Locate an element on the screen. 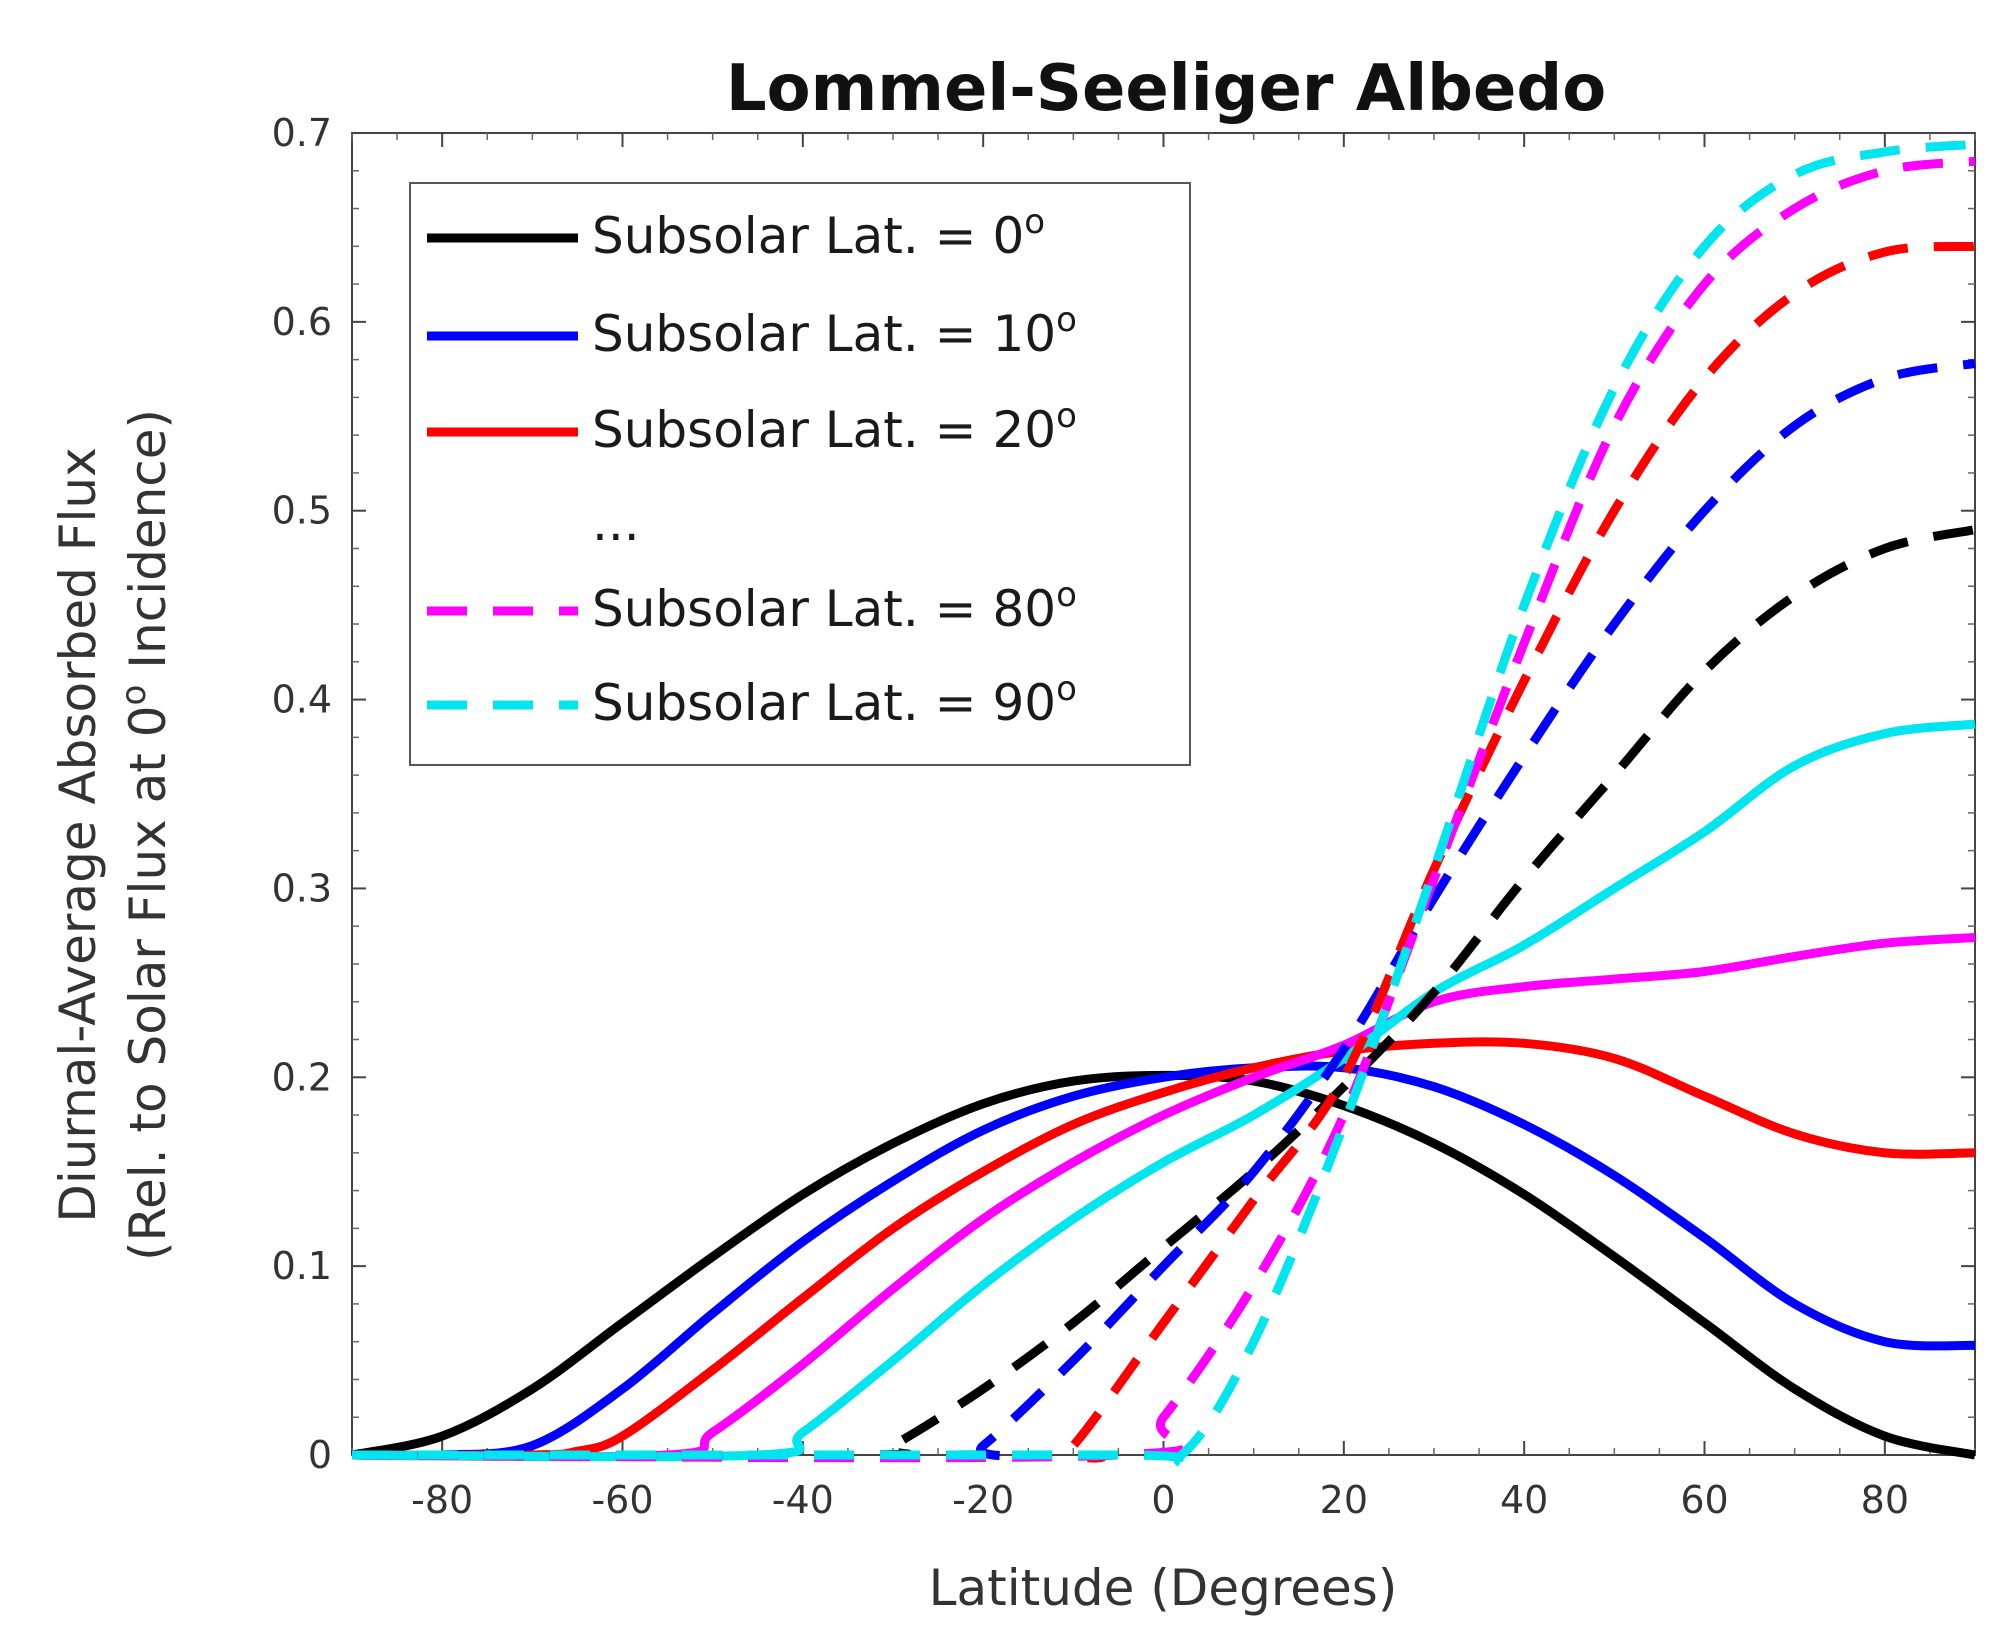 The width and height of the screenshot is (2012, 1638). x-tick-label: 20 is located at coordinates (1344, 1500).